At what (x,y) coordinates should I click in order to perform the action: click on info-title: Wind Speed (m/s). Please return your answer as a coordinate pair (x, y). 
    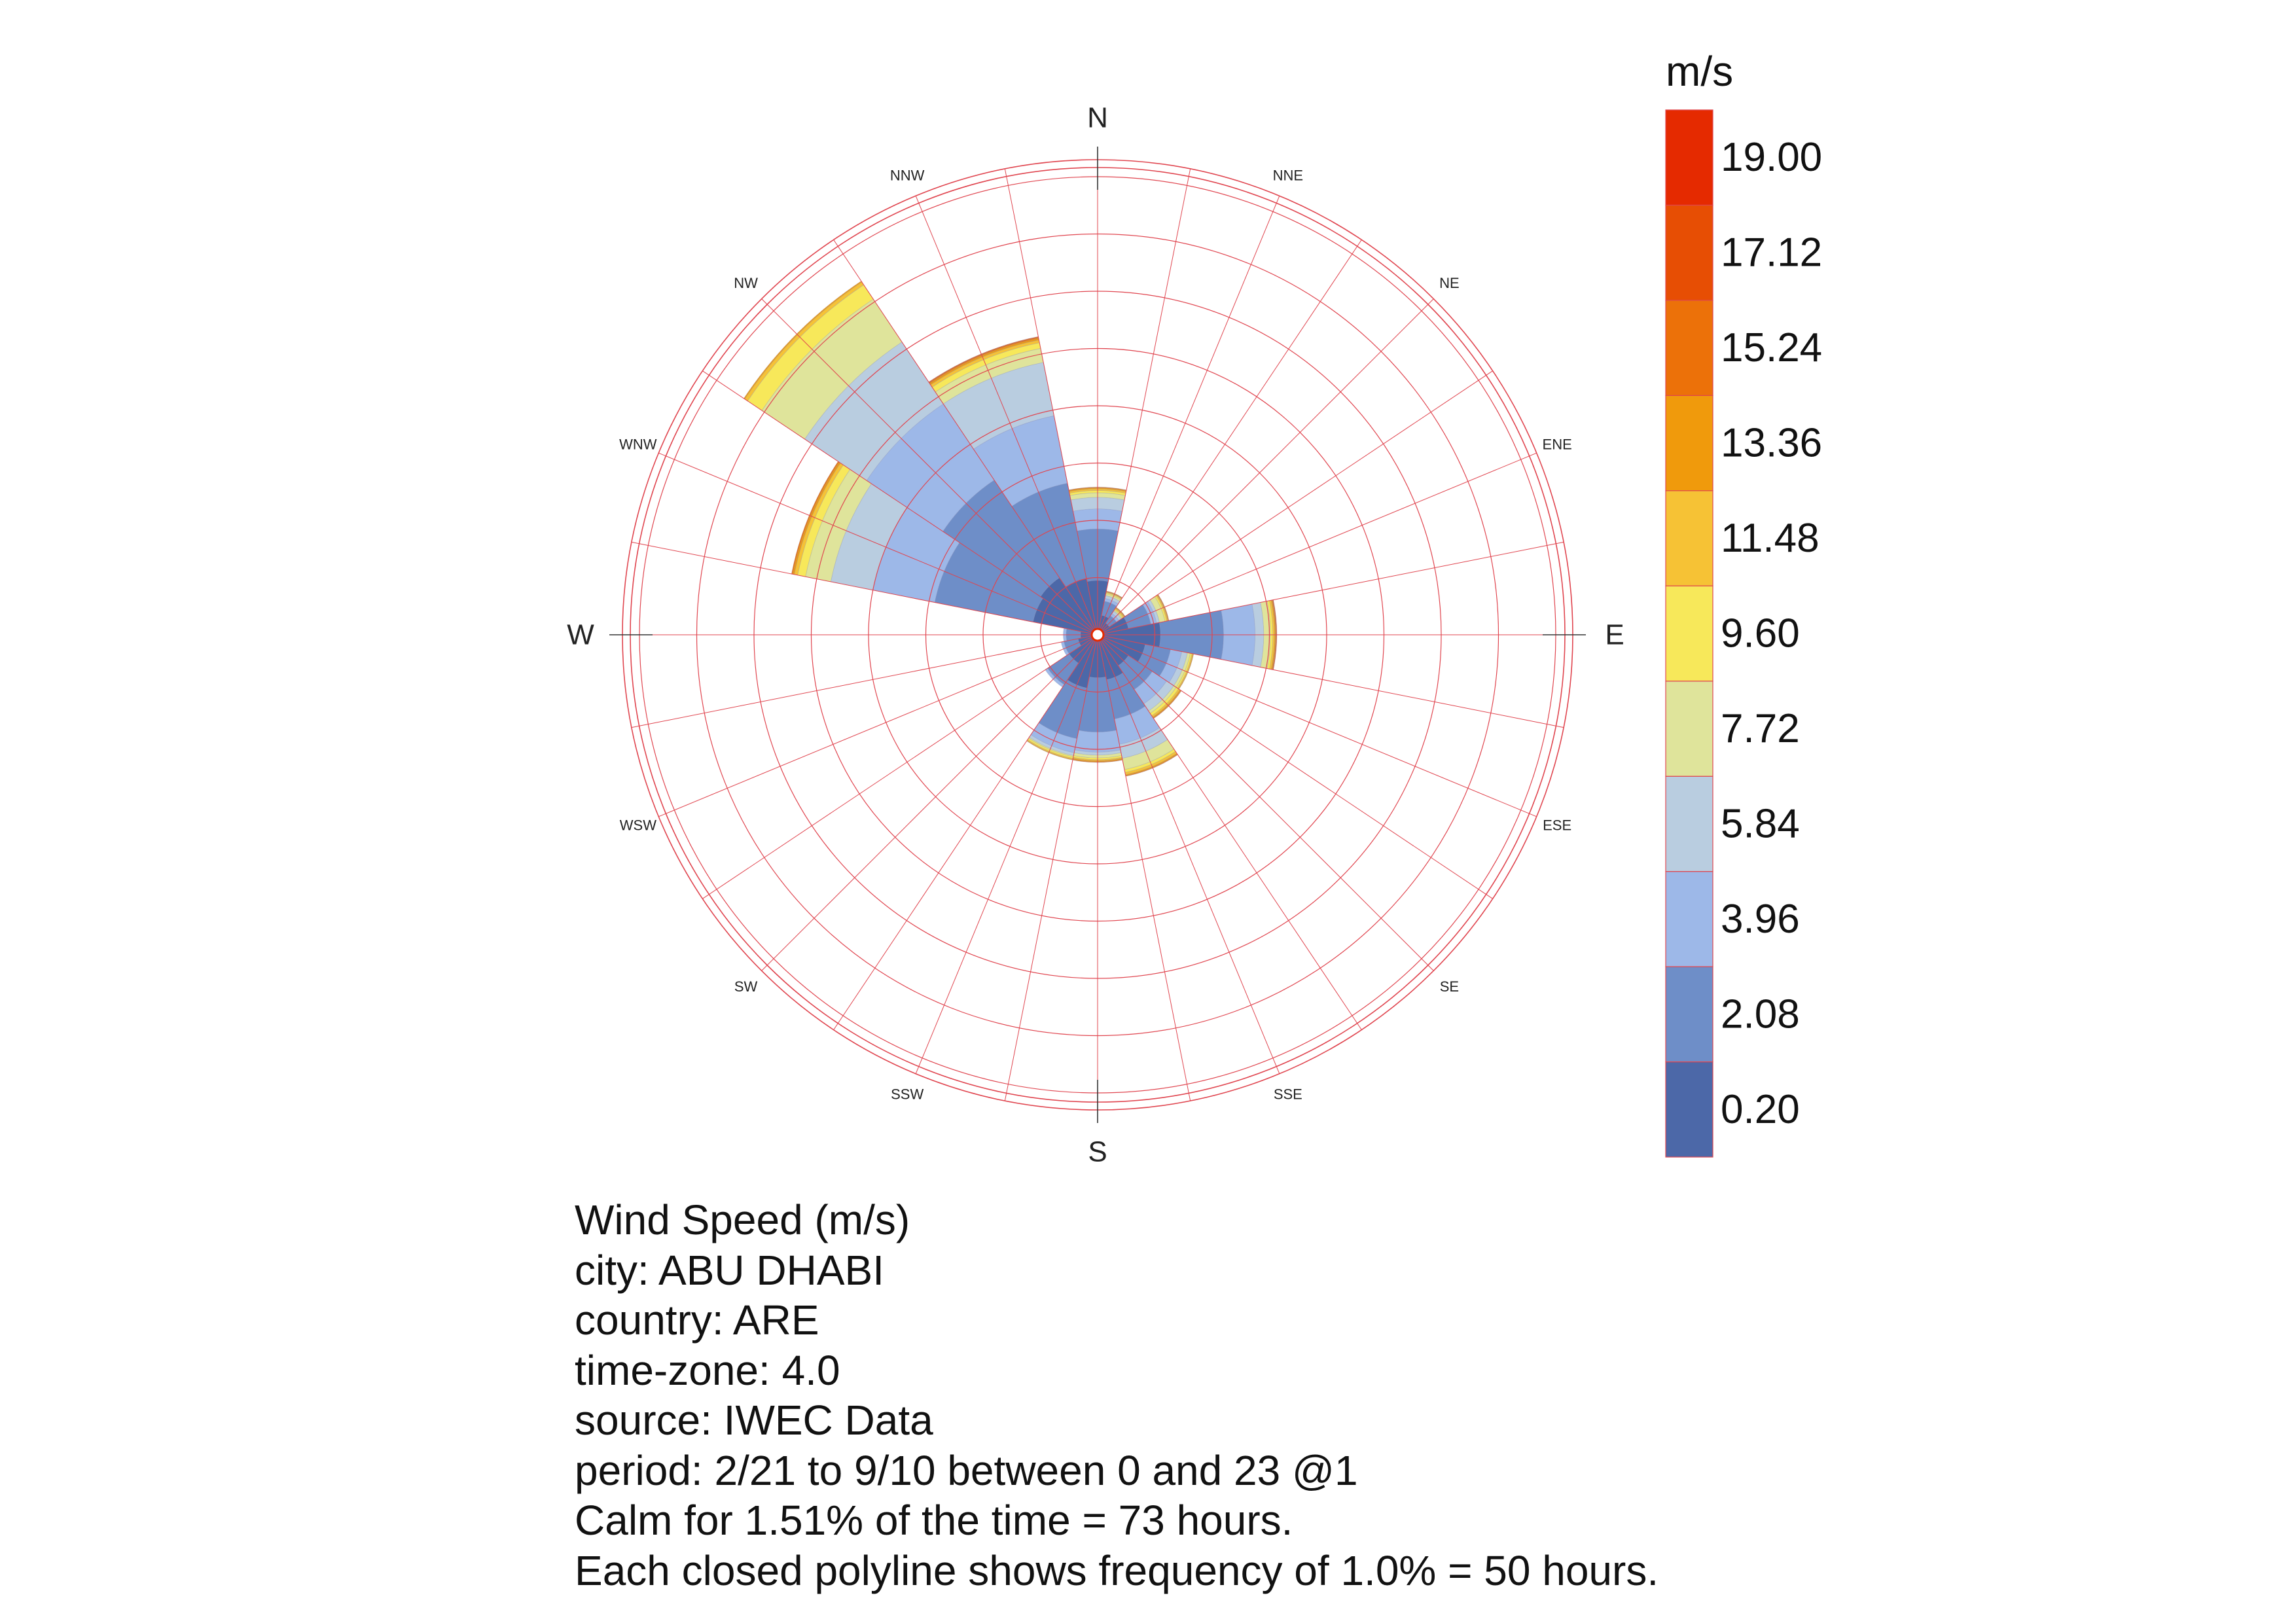
    Looking at the image, I should click on (742, 1219).